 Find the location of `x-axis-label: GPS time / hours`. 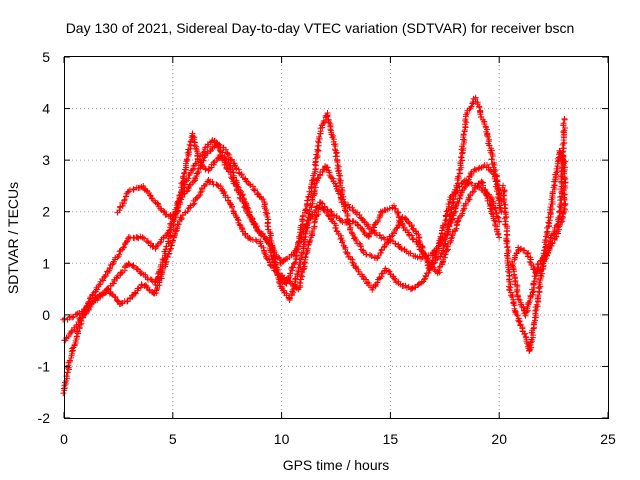

x-axis-label: GPS time / hours is located at coordinates (336, 465).